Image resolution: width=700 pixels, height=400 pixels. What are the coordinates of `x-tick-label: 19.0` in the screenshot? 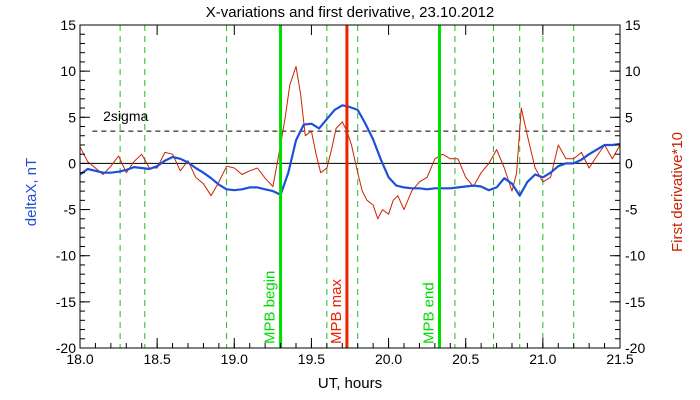 It's located at (234, 359).